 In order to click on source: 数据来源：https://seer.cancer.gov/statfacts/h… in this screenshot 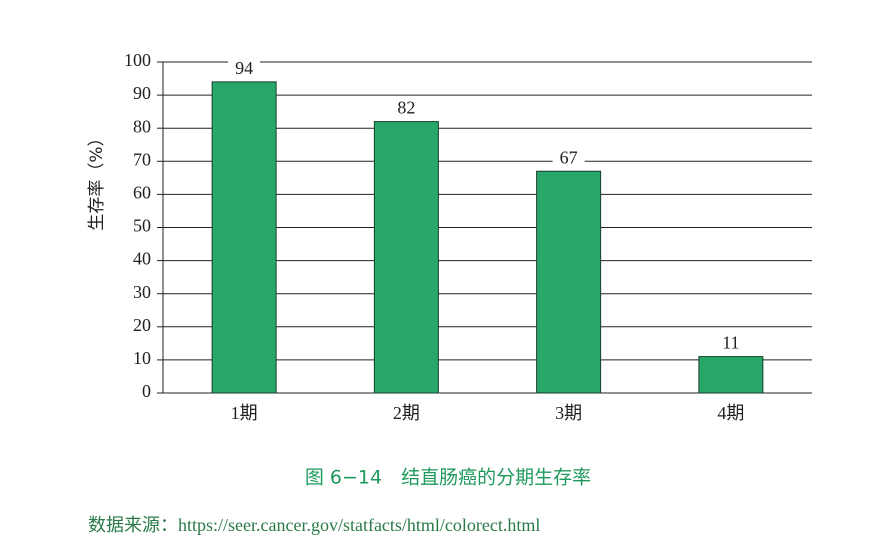, I will do `click(314, 525)`.